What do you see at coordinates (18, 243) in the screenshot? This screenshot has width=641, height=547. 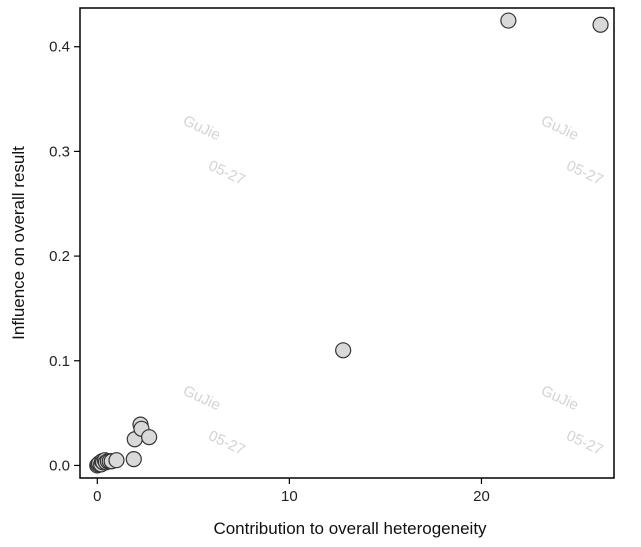 I see `y-axis-title: Influence on overall result` at bounding box center [18, 243].